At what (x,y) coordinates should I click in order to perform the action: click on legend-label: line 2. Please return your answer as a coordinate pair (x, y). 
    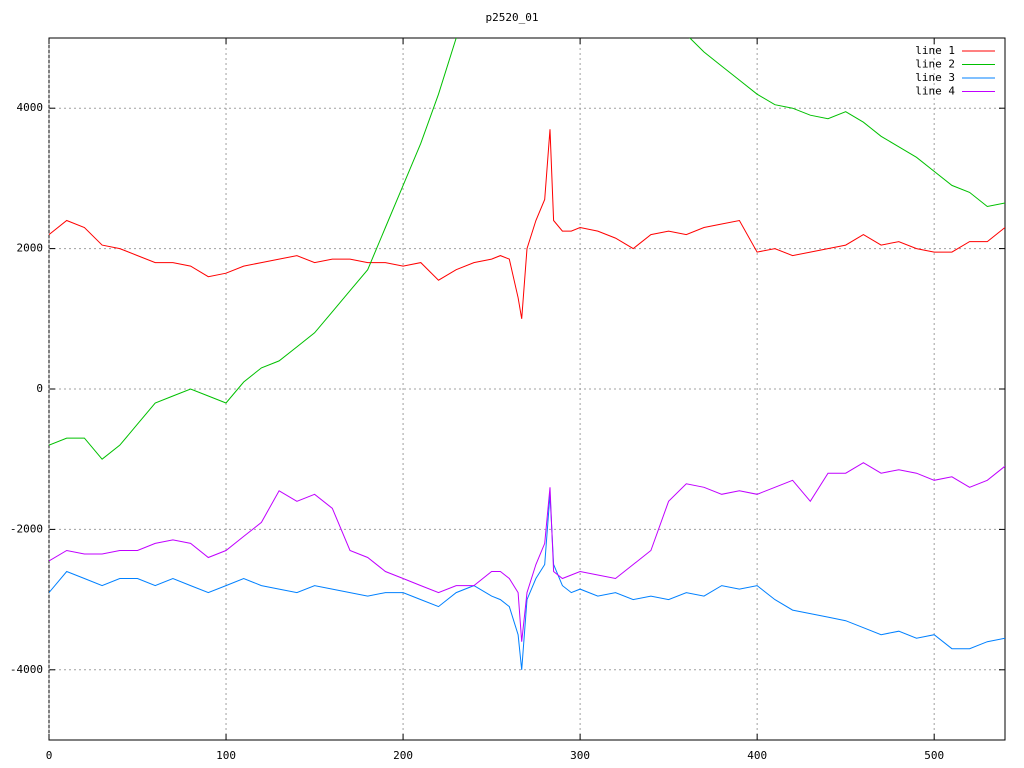
    Looking at the image, I should click on (935, 64).